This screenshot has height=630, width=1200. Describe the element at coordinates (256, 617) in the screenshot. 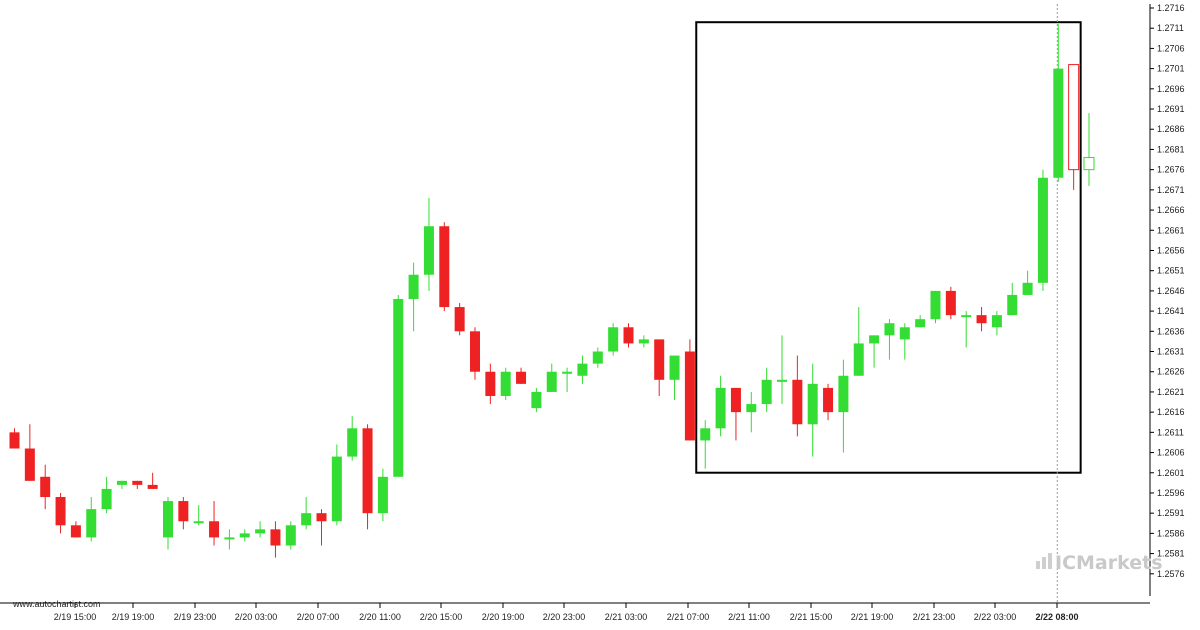

I see `time-tick-label: 2/20 03:00` at that location.